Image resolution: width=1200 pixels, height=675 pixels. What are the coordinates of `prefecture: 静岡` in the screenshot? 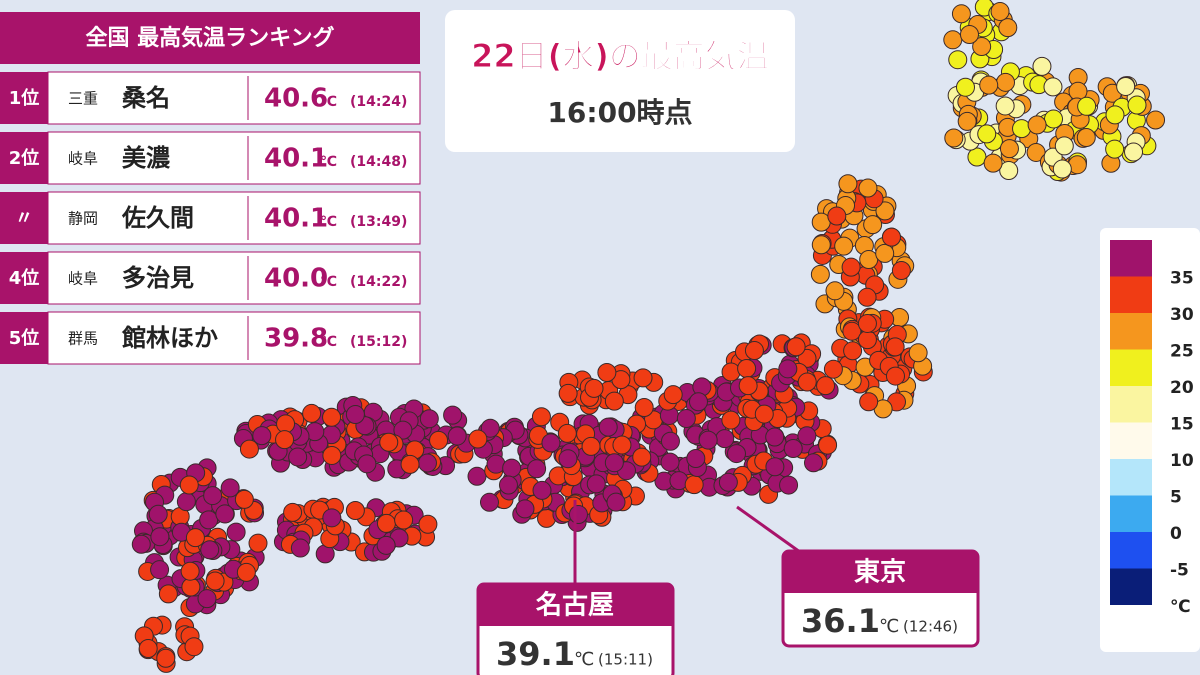 It's located at (83, 219).